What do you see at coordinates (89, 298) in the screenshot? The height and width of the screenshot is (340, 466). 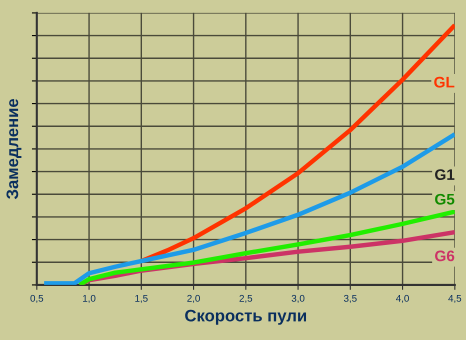 I see `x-tick-label: 1,0` at bounding box center [89, 298].